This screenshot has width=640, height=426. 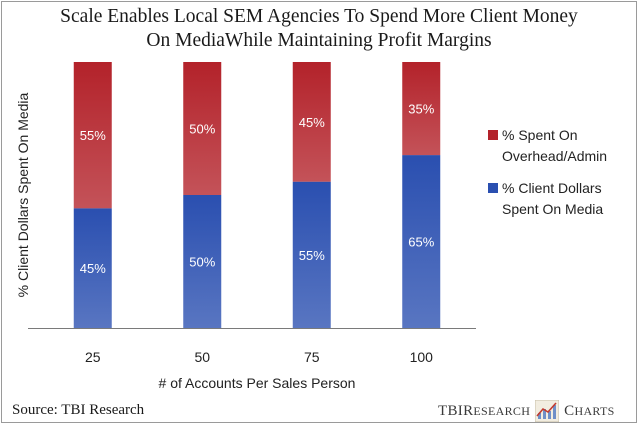 I want to click on y-axis-label: % Client Dollars Spent On Media, so click(x=23, y=194).